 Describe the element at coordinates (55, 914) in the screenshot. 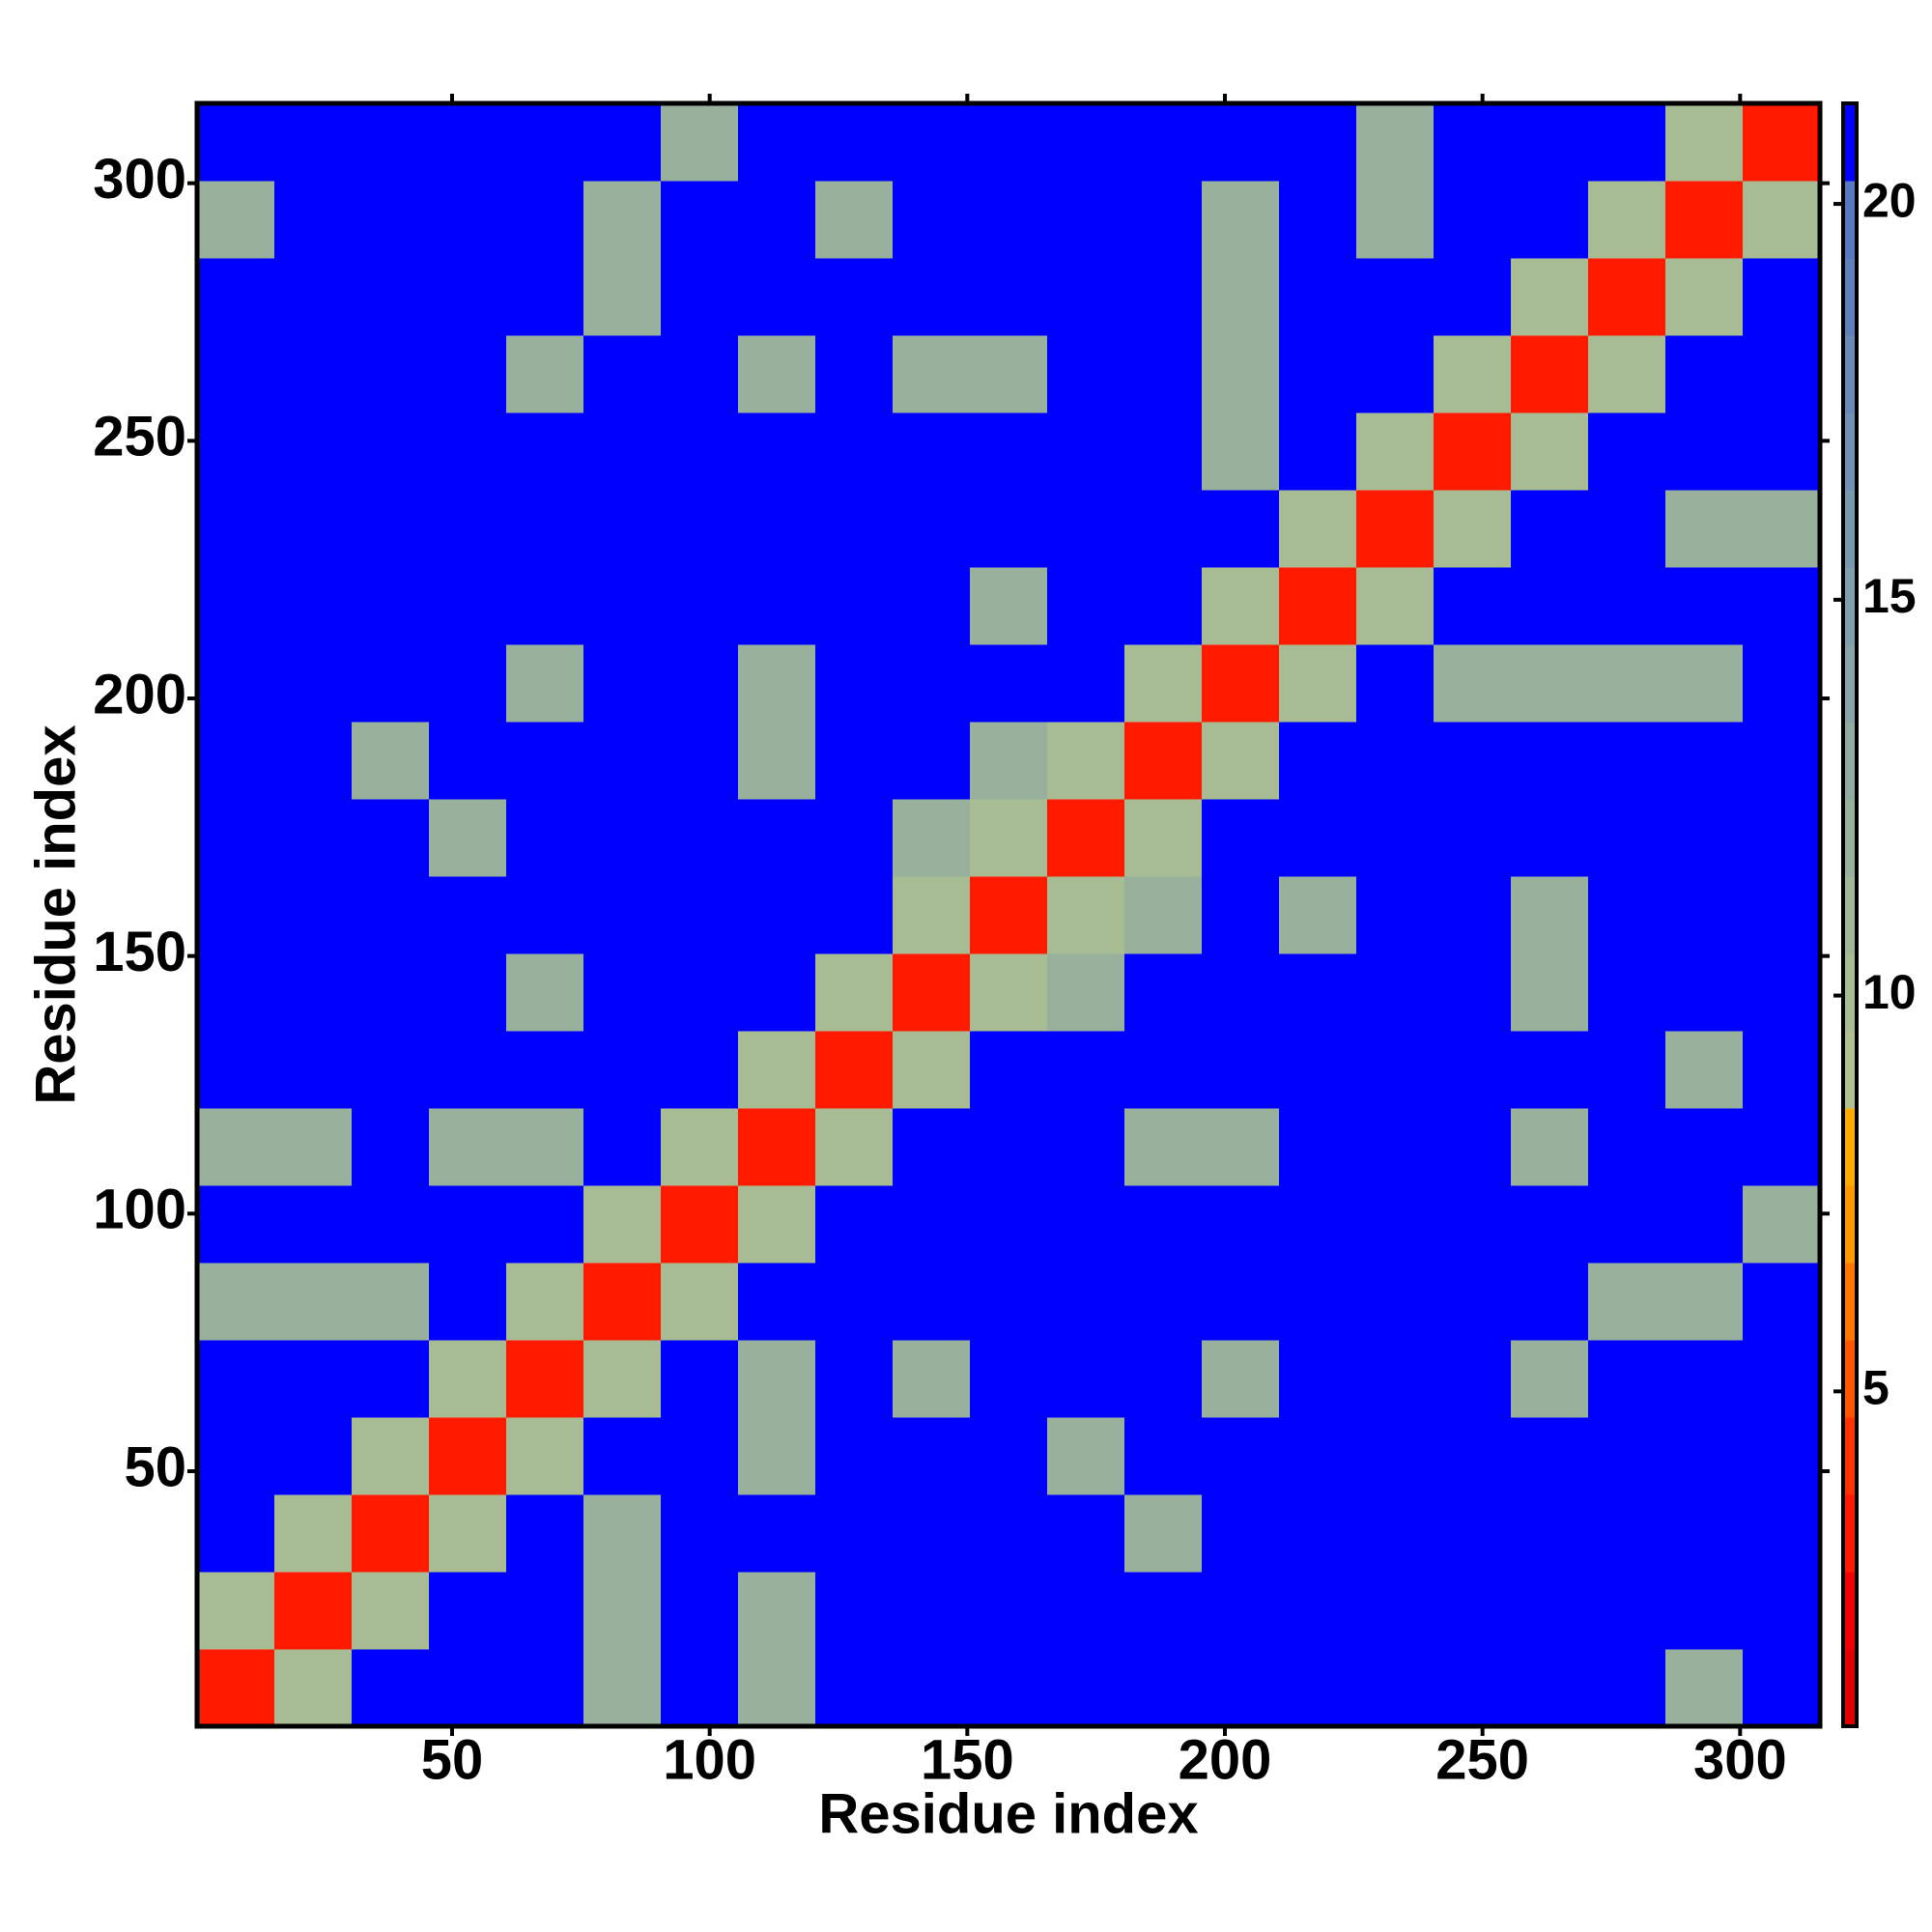

I see `y-axis-title: Residue index` at that location.